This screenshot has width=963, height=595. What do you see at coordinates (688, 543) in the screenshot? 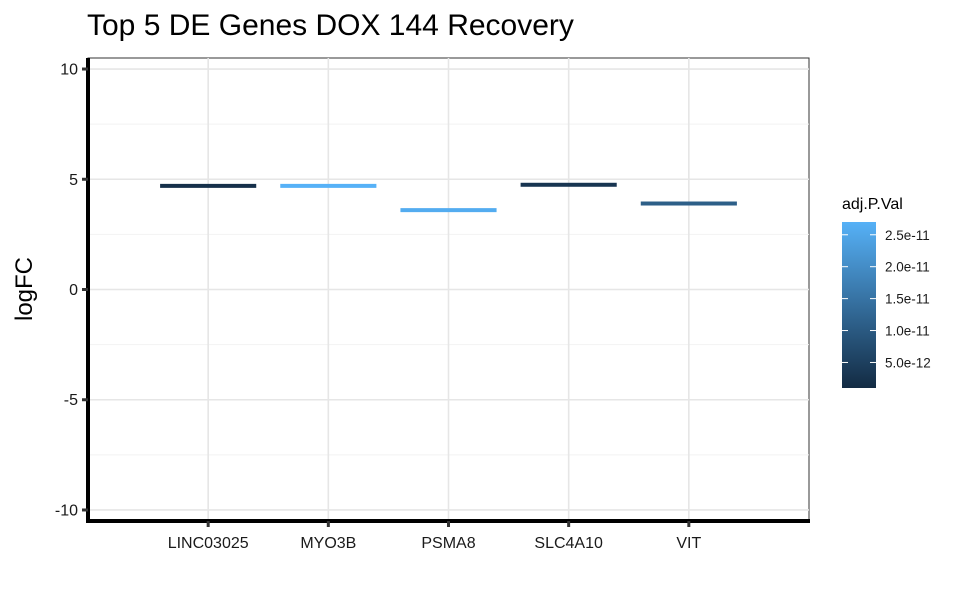
I see `x-tick-label: VIT` at bounding box center [688, 543].